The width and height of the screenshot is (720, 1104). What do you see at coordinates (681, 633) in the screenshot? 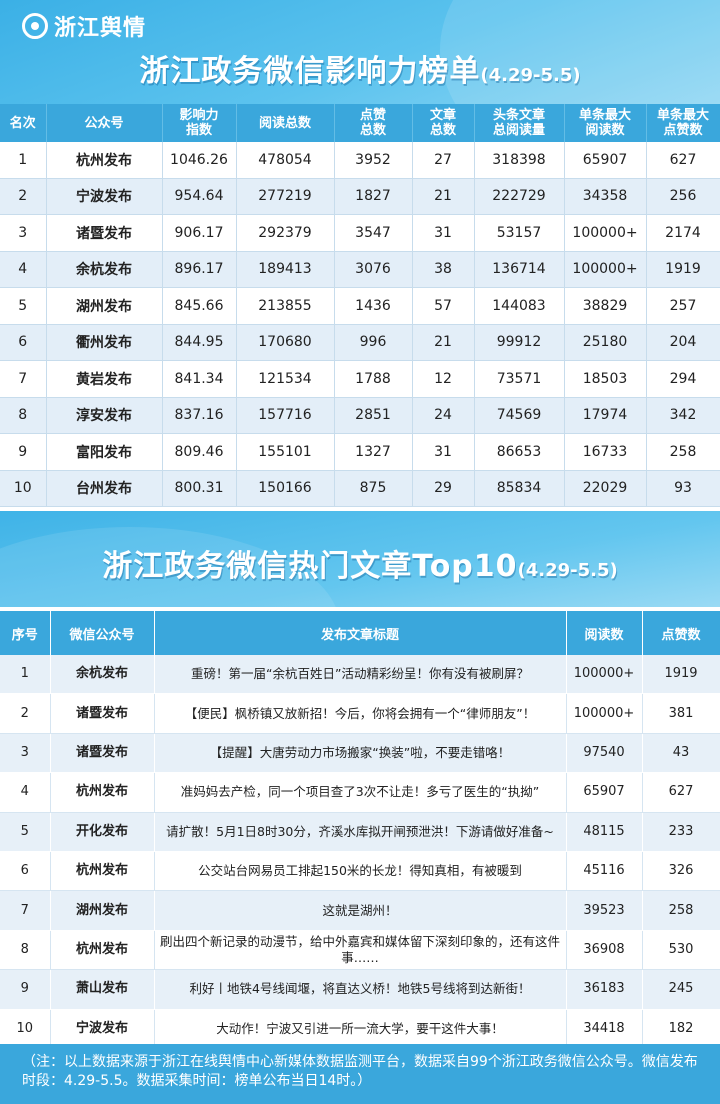
I see `top-articles-col-header: 点赞数` at bounding box center [681, 633].